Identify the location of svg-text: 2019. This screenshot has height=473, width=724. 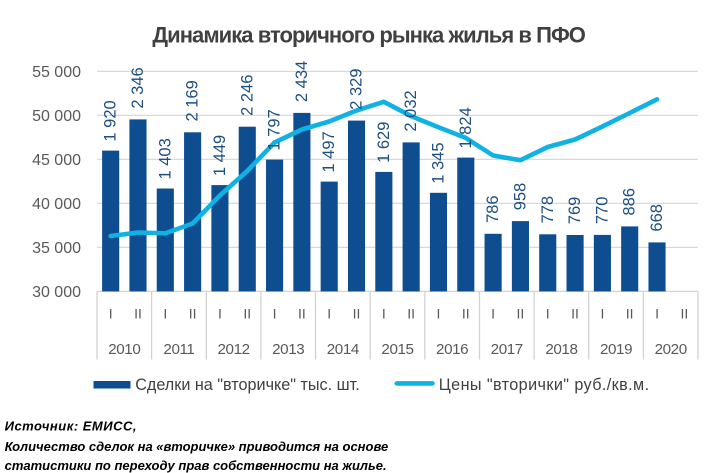
(616, 349).